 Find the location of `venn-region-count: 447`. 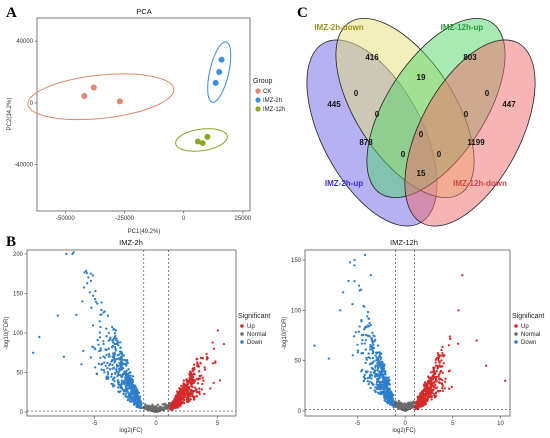

venn-region-count: 447 is located at coordinates (509, 104).